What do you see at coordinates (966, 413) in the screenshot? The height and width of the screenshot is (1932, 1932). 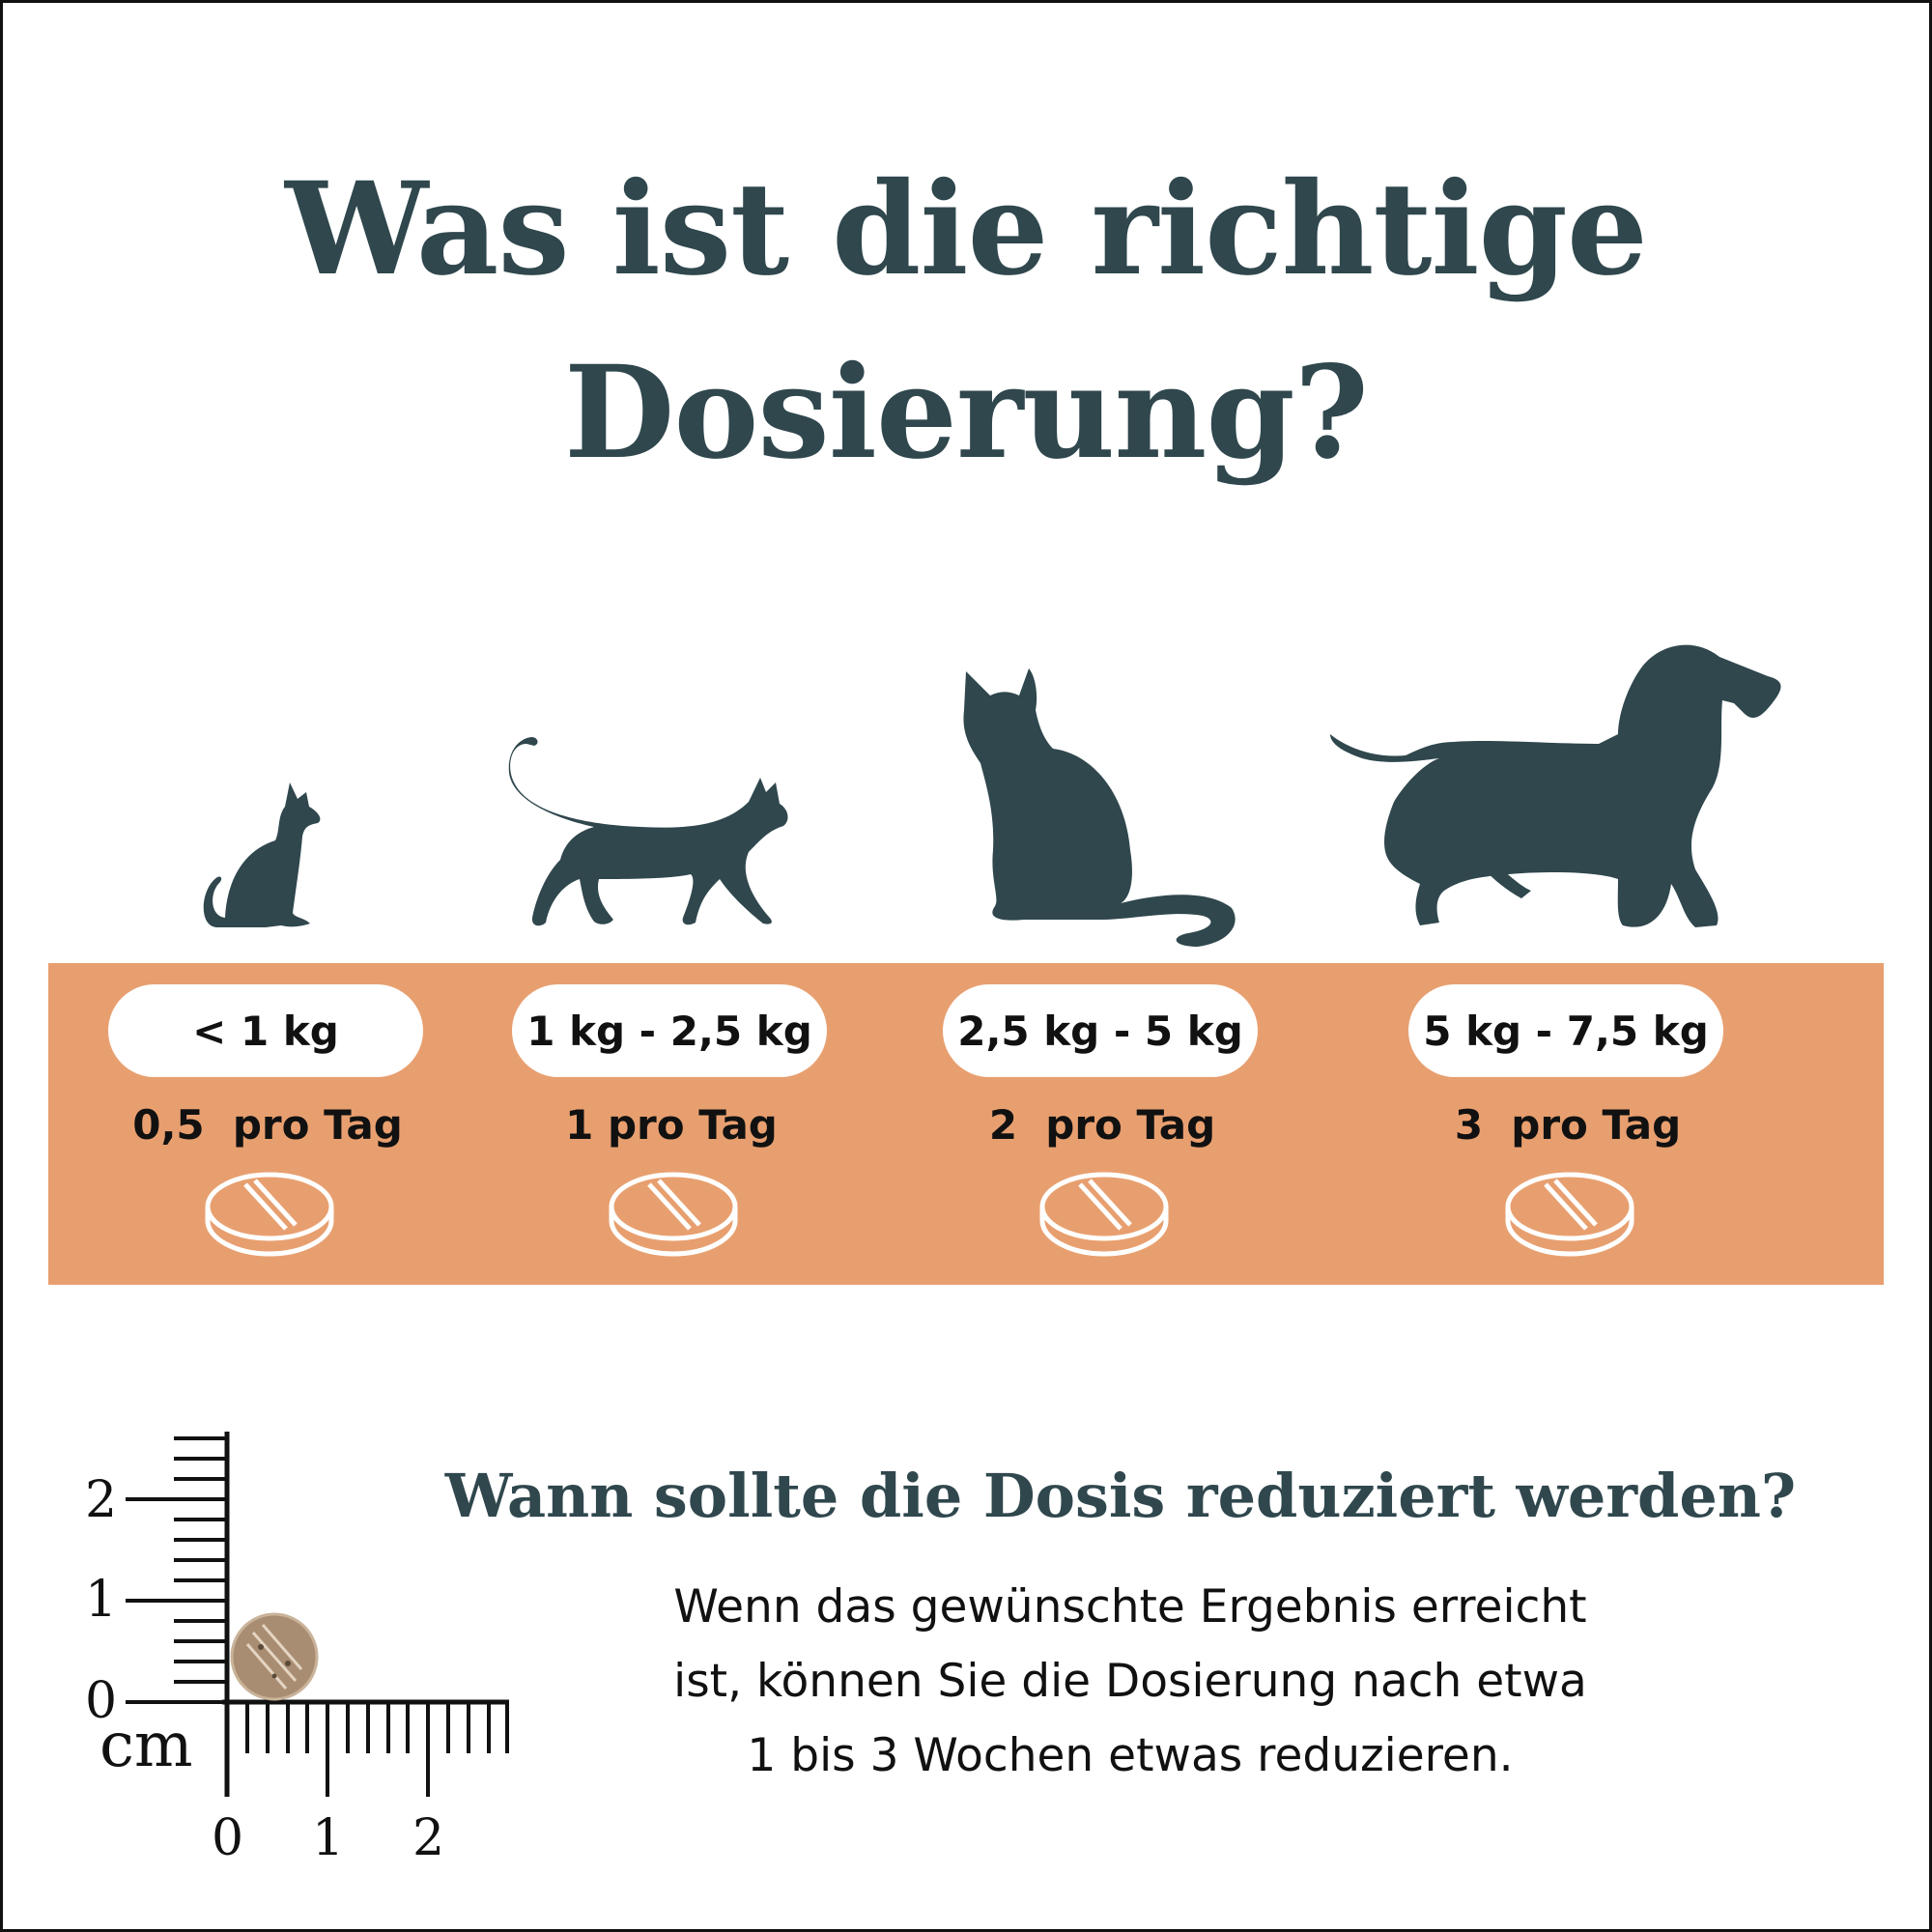 I see `page-title-line-2: Dosierung?` at bounding box center [966, 413].